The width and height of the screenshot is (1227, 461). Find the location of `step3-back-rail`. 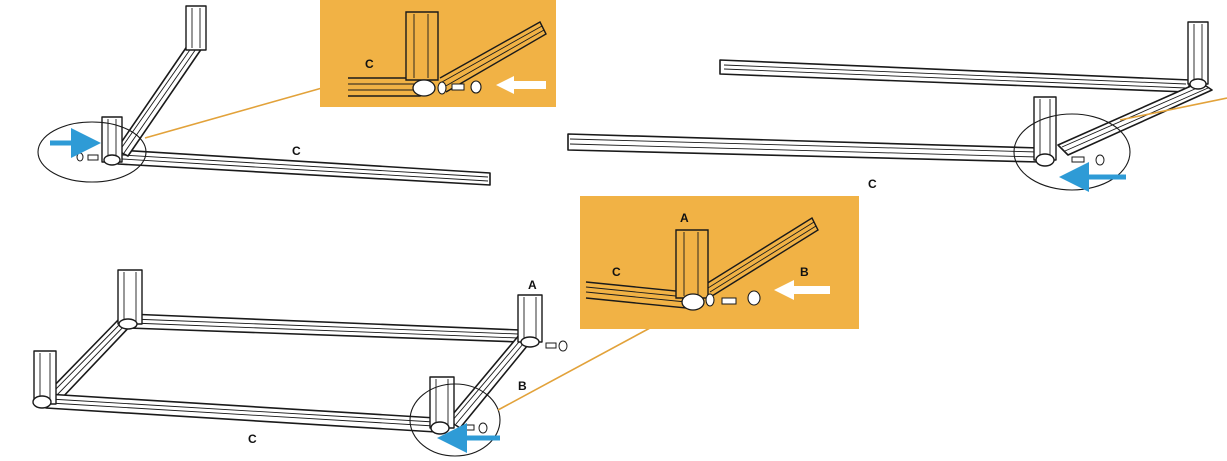

step3-back-rail is located at coordinates (324, 328).